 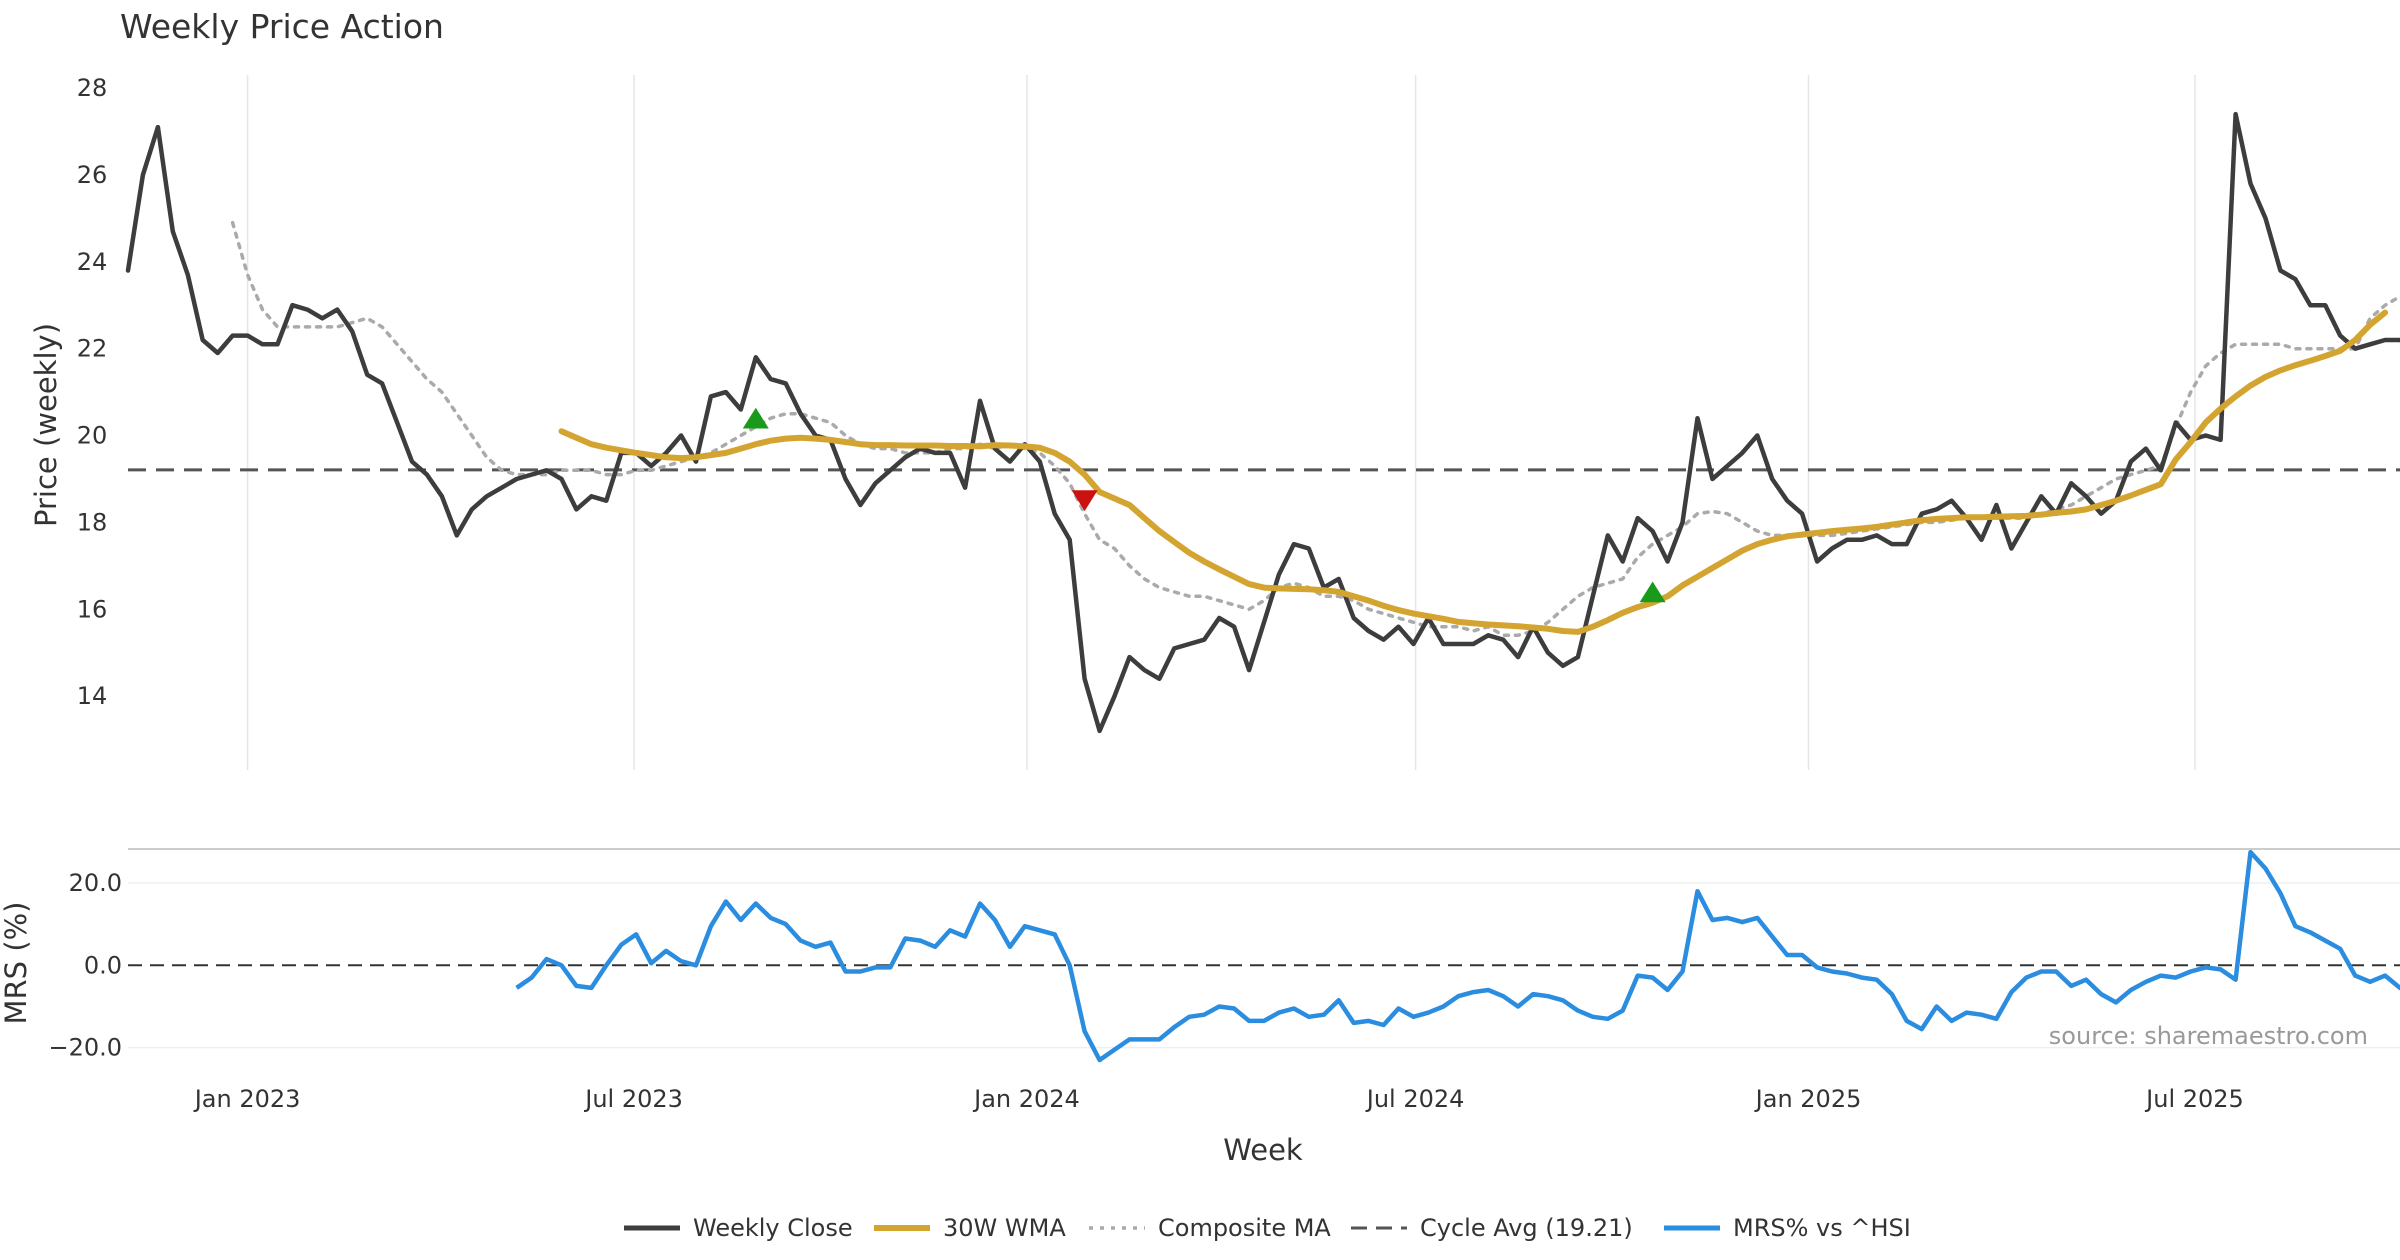 I want to click on price-y-tick-label: 14, so click(x=92, y=696).